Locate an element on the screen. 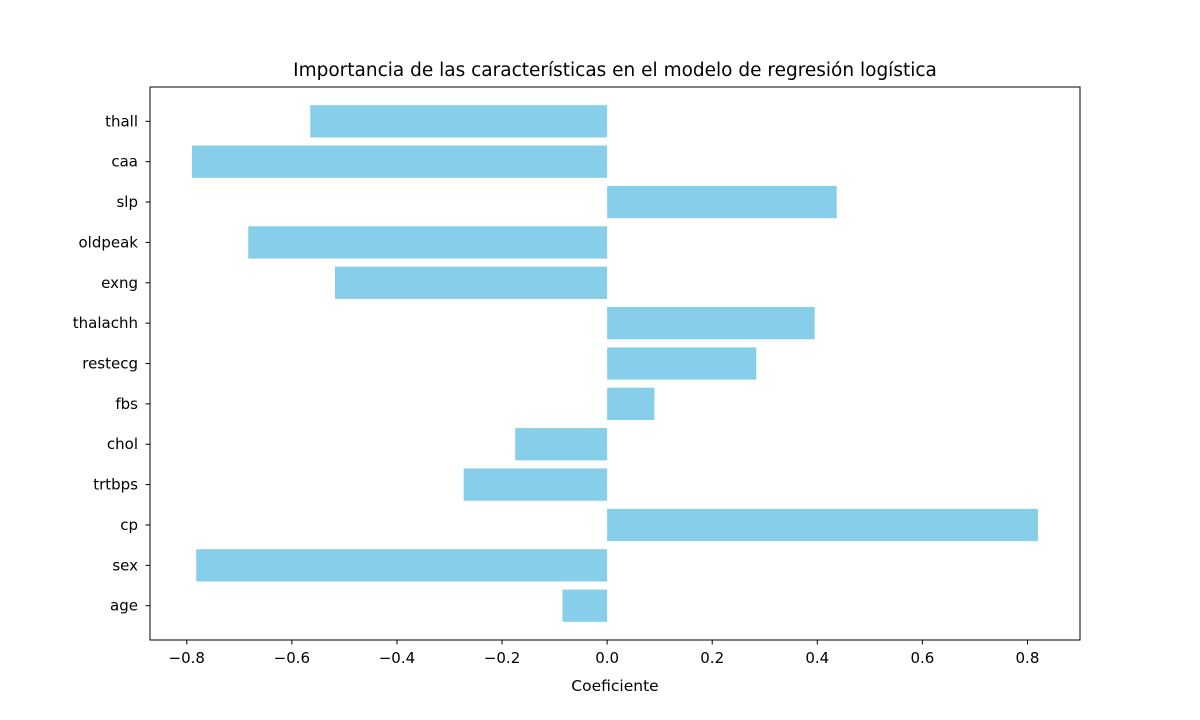 The width and height of the screenshot is (1200, 720). bar-thall is located at coordinates (459, 121).